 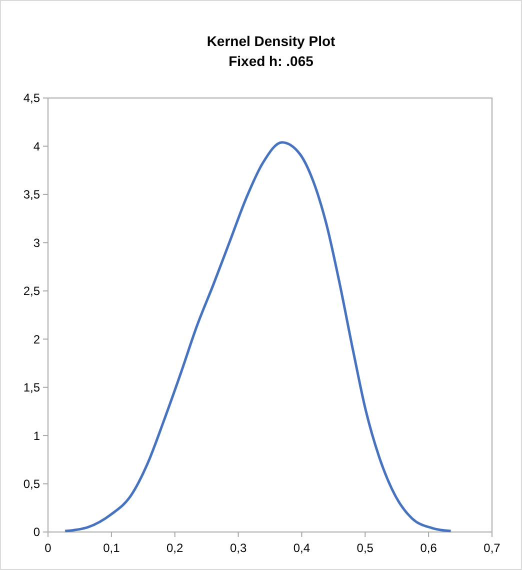 I want to click on x-tick-label: 0,4, so click(x=301, y=548).